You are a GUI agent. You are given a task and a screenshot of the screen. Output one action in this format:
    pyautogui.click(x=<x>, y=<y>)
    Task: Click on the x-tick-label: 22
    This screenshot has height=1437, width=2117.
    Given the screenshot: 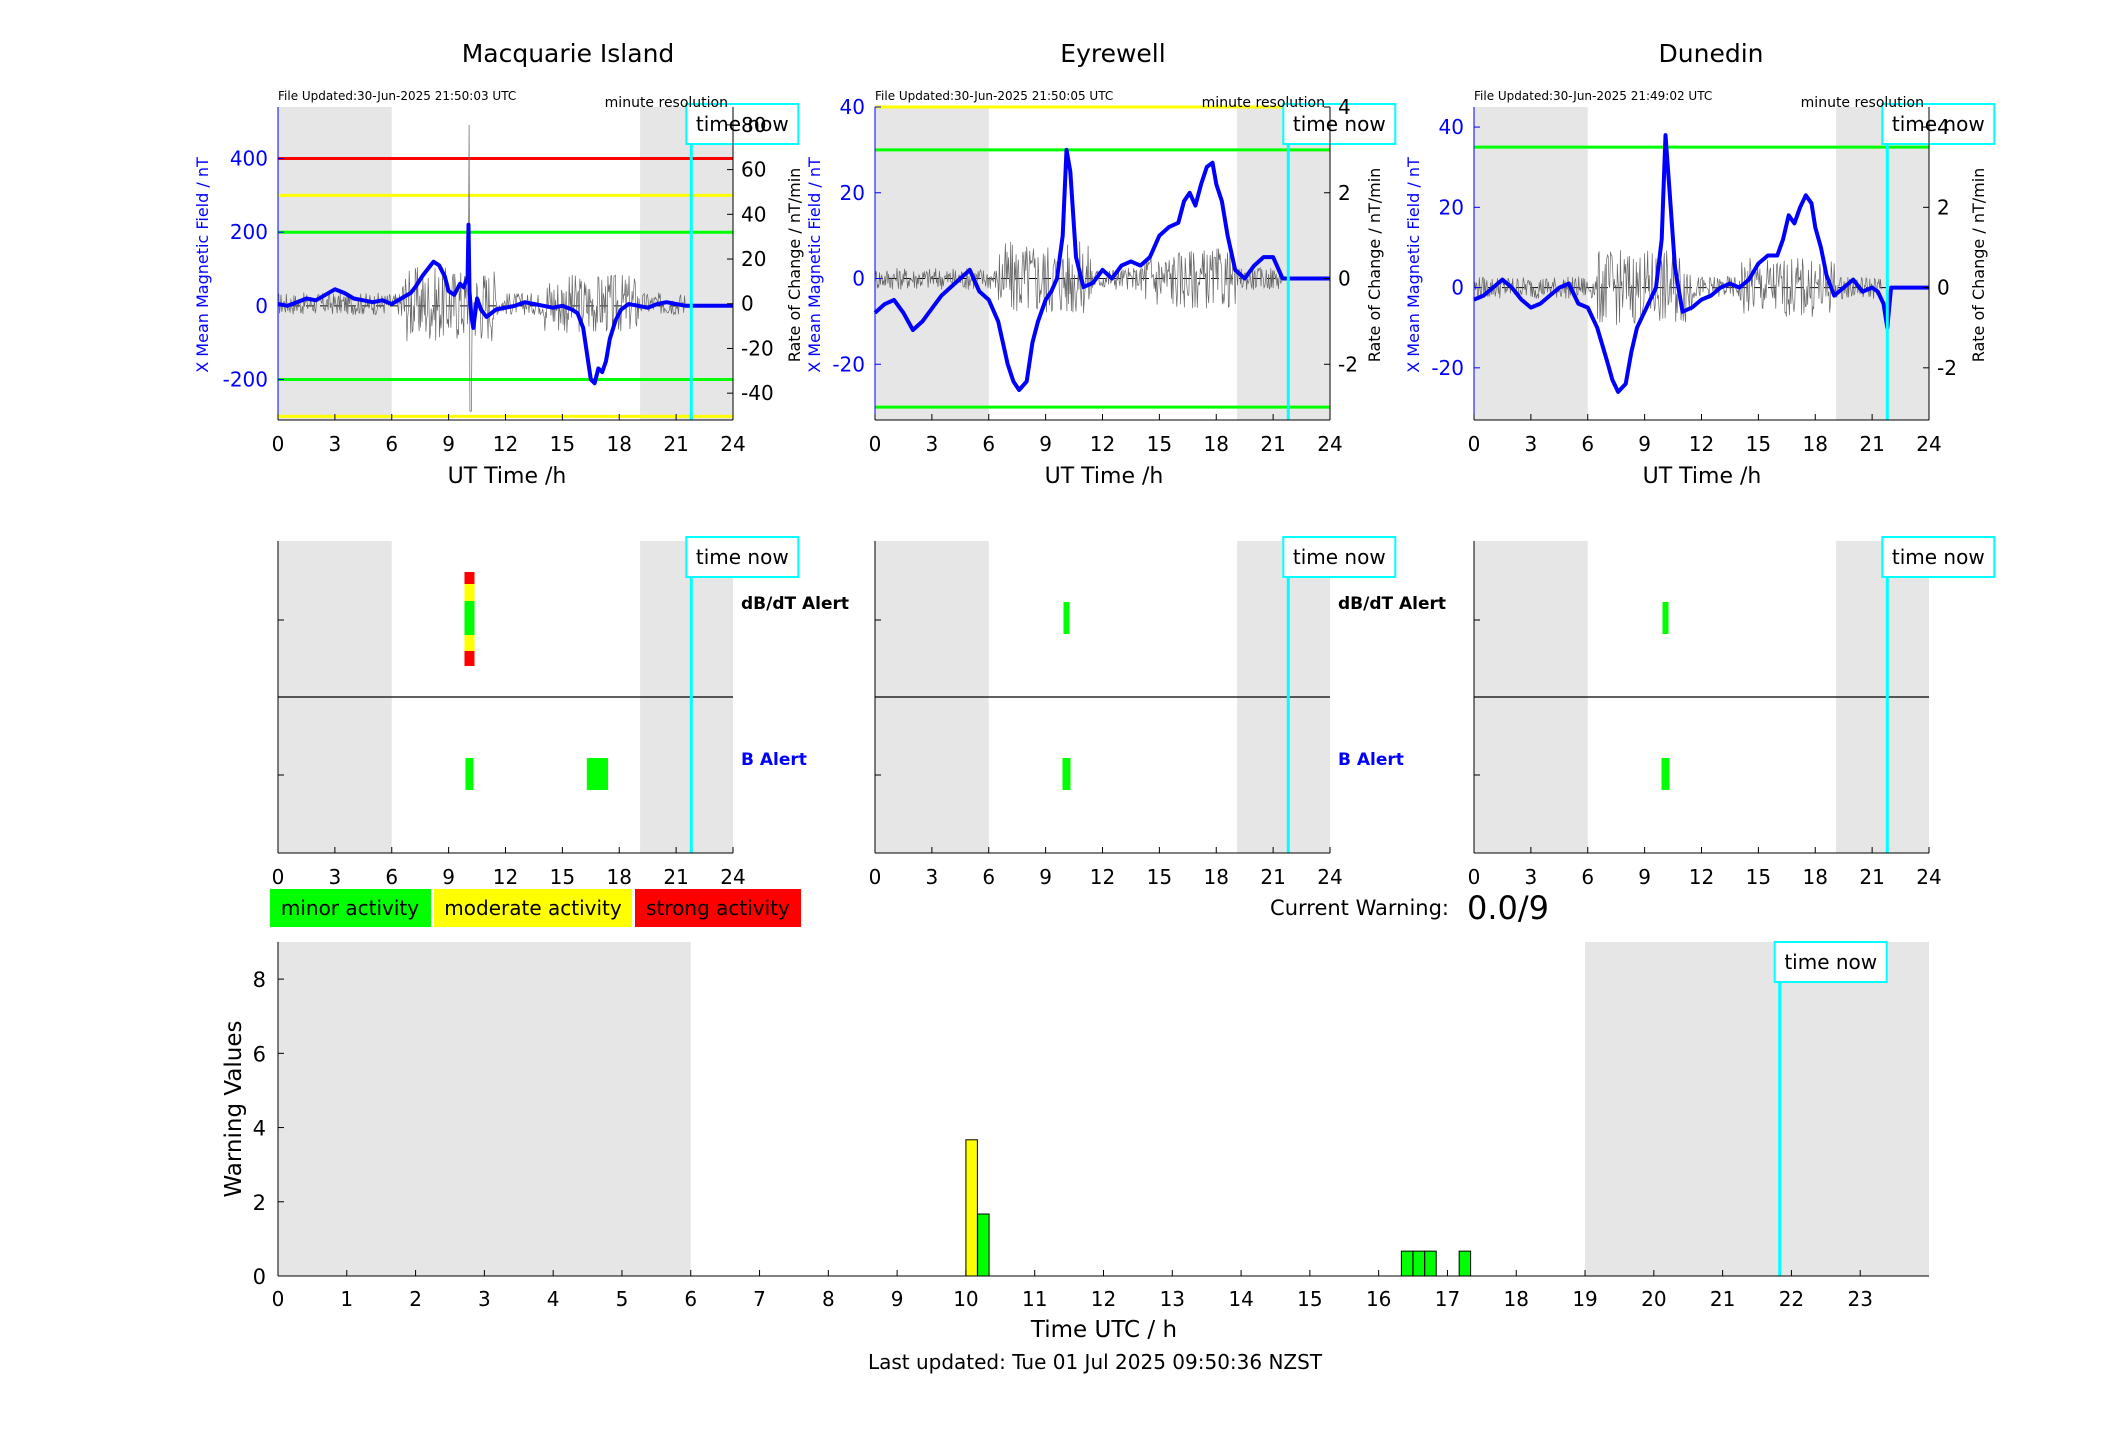 What is the action you would take?
    pyautogui.click(x=1791, y=1299)
    